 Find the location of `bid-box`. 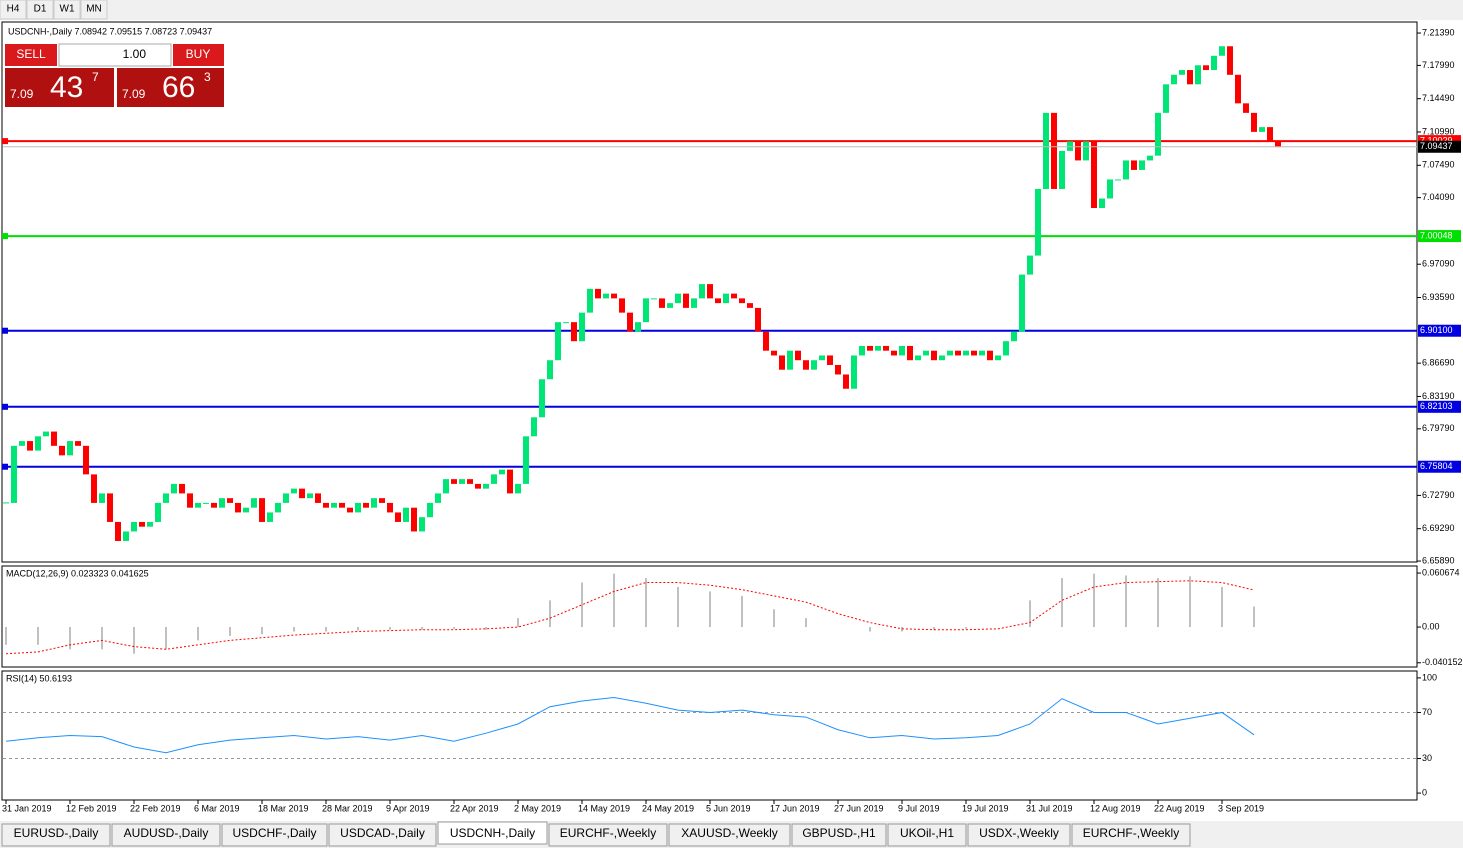

bid-box is located at coordinates (59, 87).